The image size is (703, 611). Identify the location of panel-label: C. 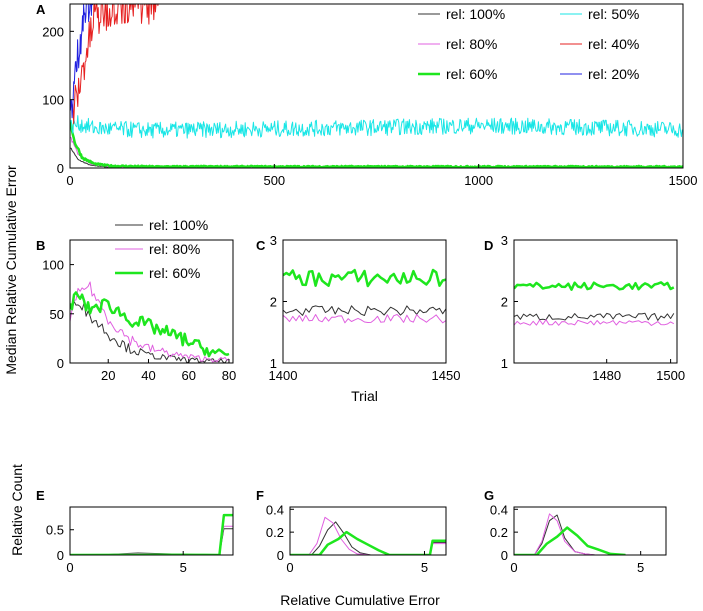
(261, 245).